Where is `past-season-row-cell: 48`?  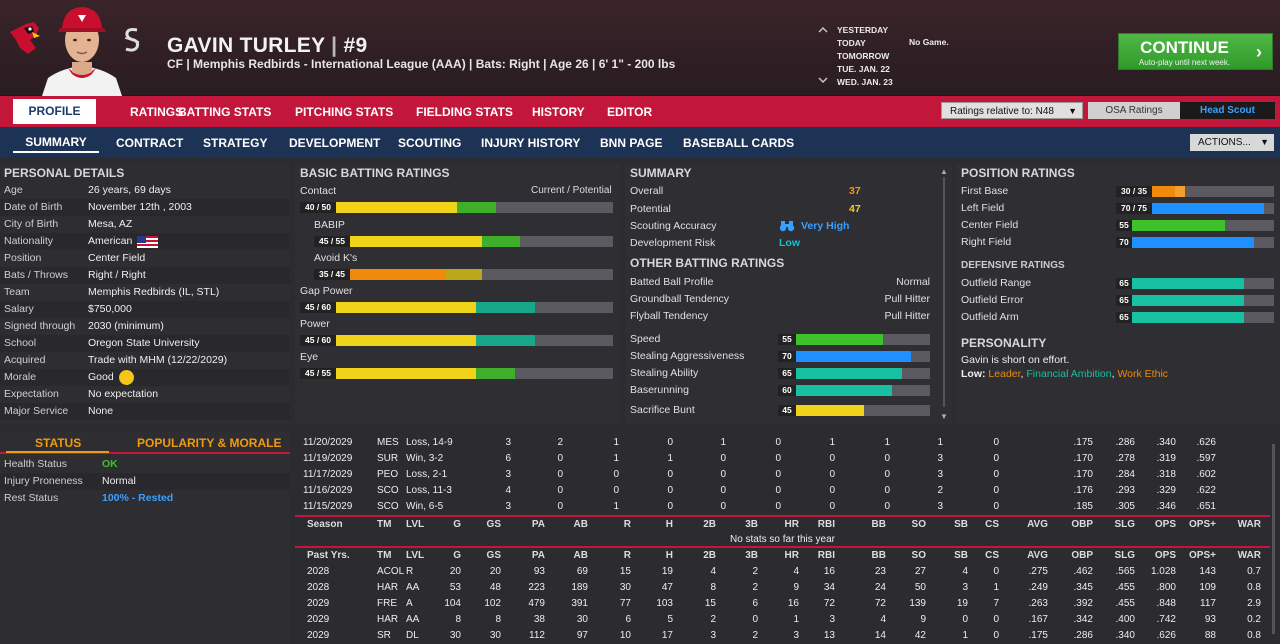
past-season-row-cell: 48 is located at coordinates (495, 587).